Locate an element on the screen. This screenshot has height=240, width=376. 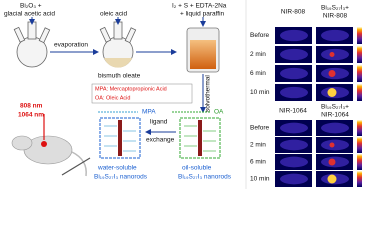
step-label: ligand is located at coordinates (159, 122).